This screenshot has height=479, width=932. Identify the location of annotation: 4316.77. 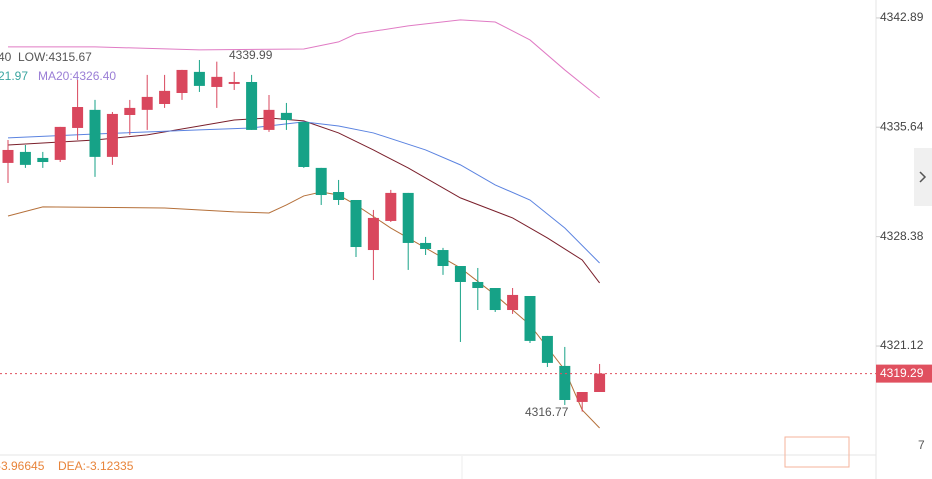
(547, 412).